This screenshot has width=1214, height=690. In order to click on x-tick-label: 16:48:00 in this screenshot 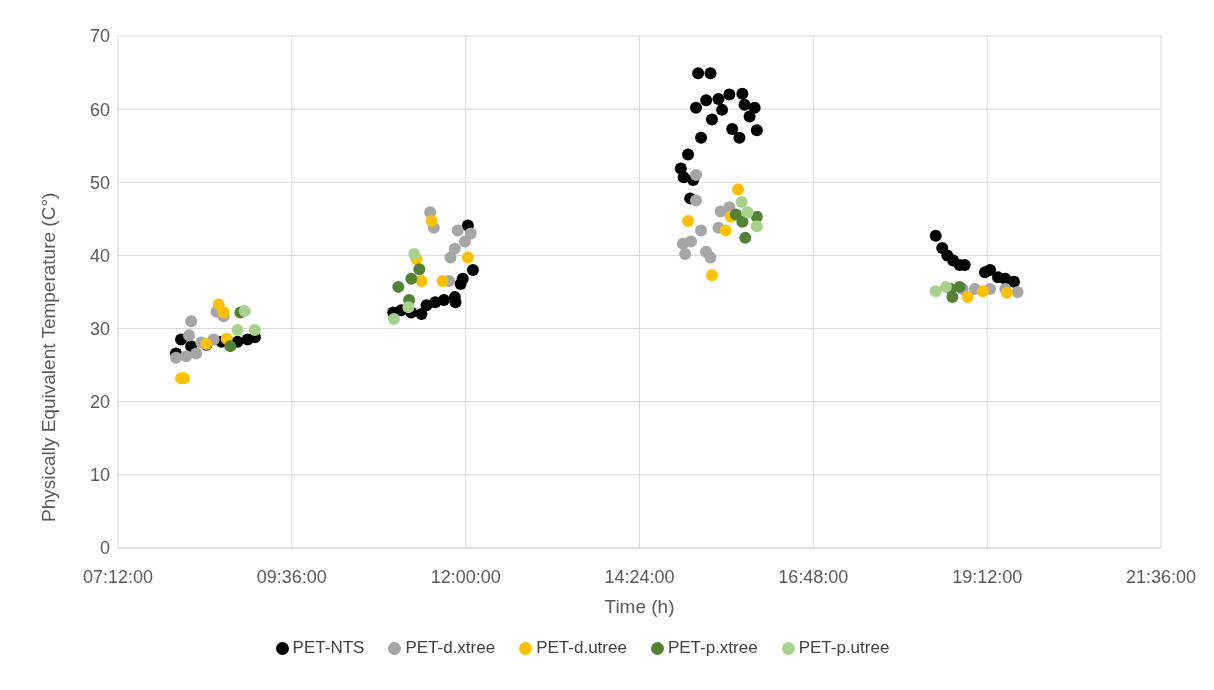, I will do `click(813, 576)`.